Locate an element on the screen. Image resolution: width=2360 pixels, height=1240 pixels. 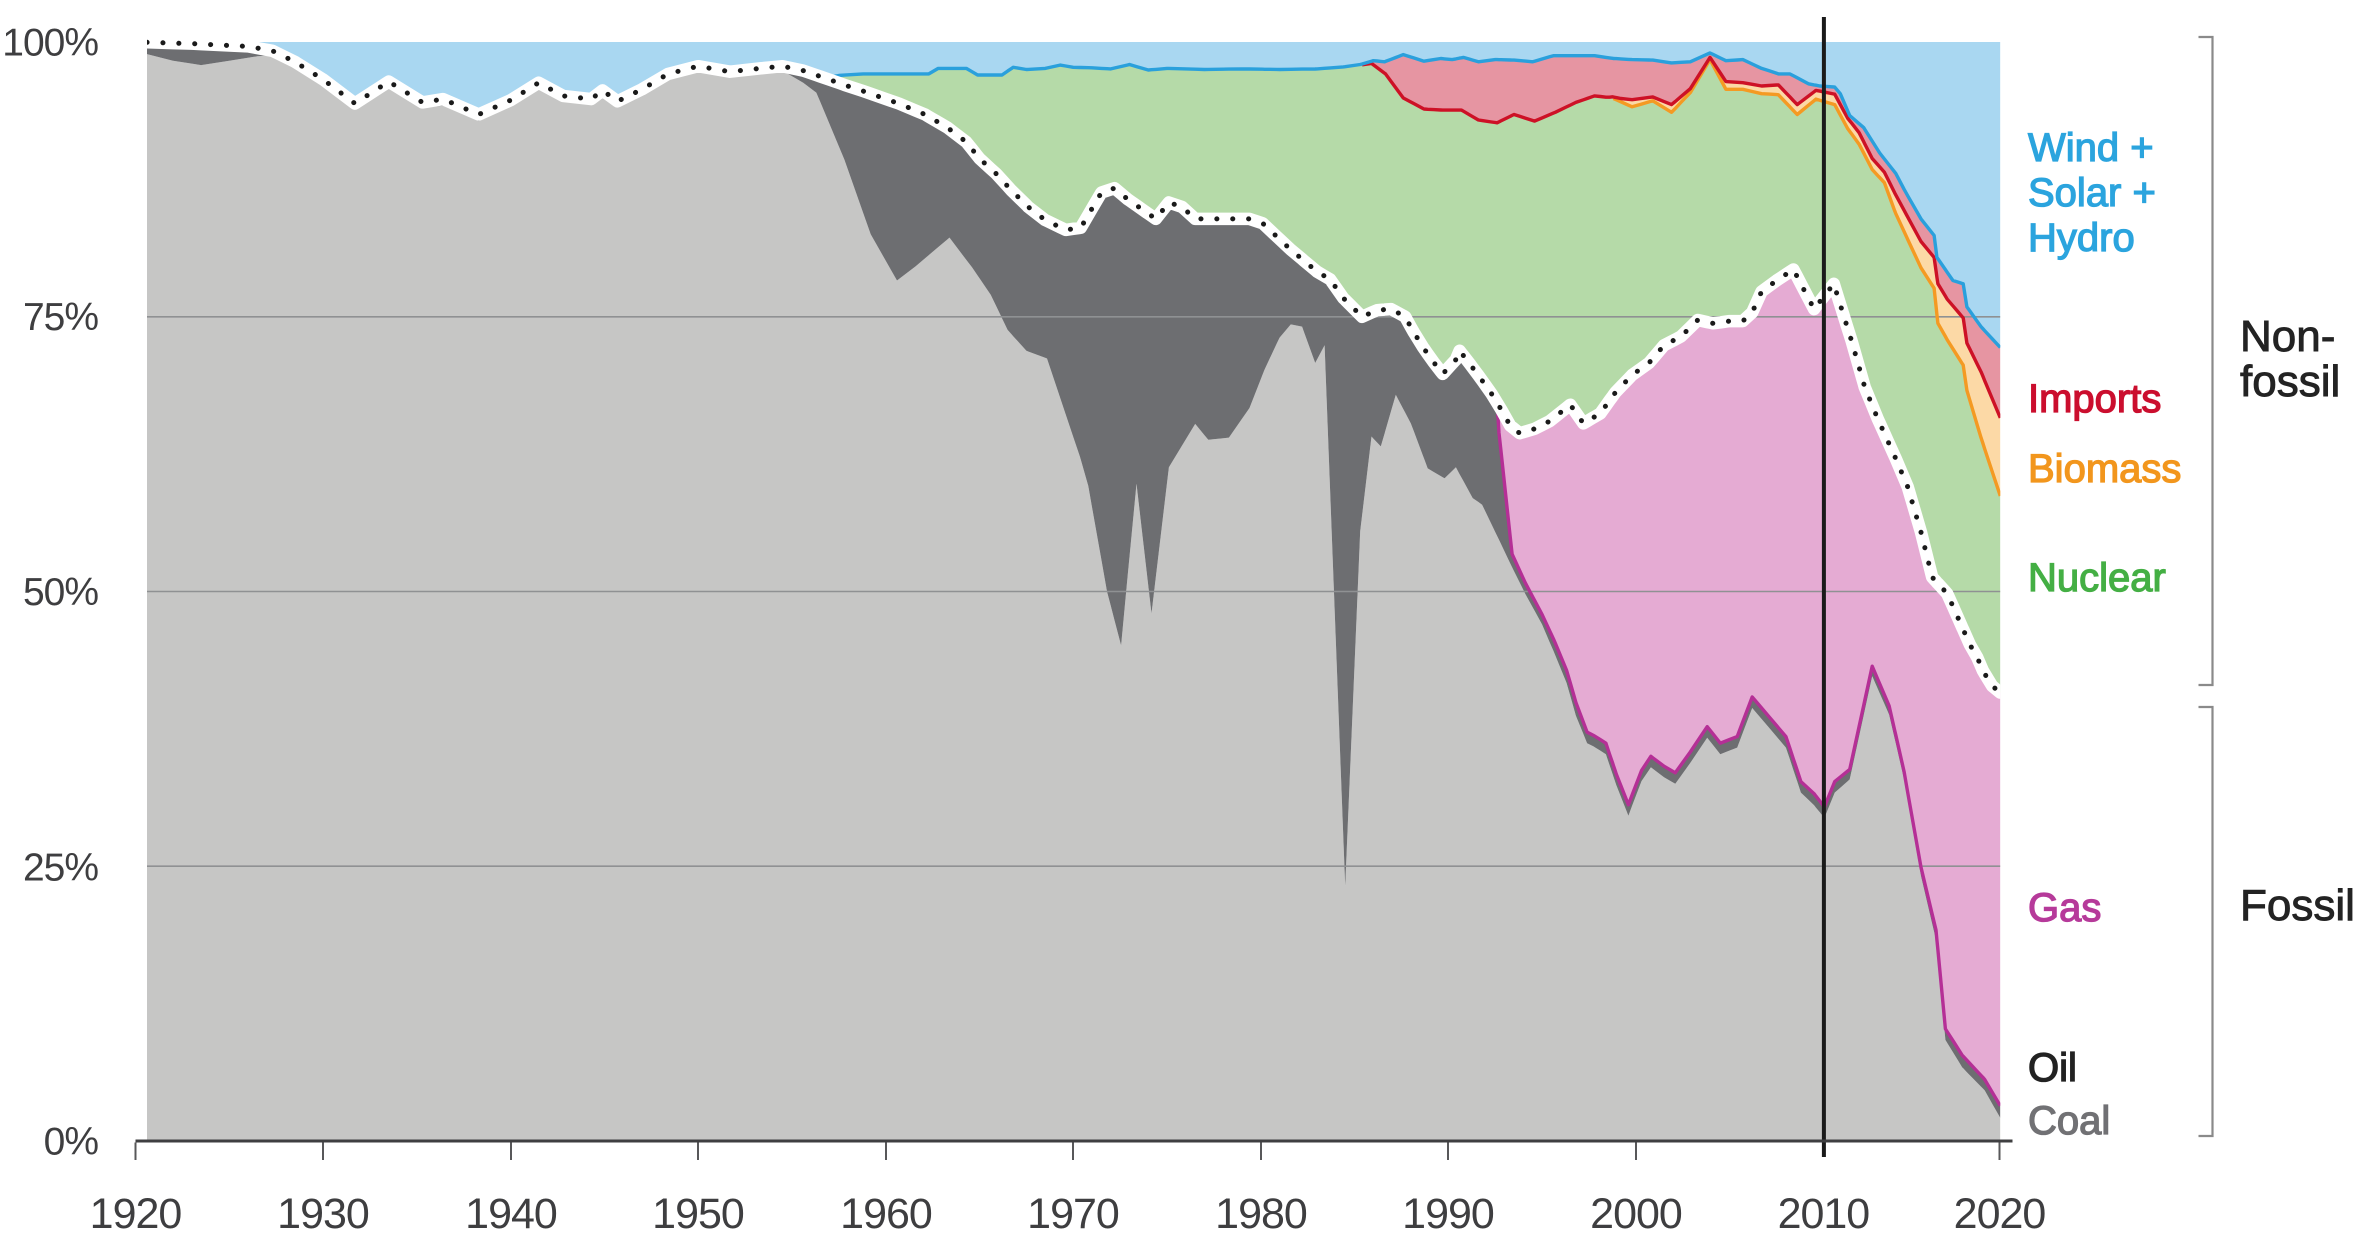
svg-text: 1940 is located at coordinates (511, 1214).